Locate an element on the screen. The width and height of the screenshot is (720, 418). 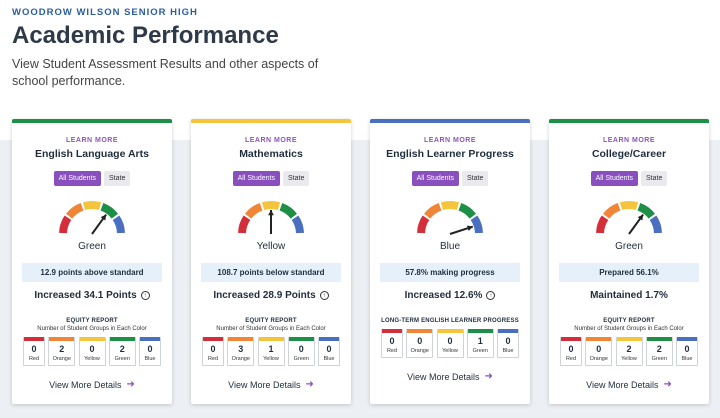
change-label: Increased 12.6% is located at coordinates (443, 295).